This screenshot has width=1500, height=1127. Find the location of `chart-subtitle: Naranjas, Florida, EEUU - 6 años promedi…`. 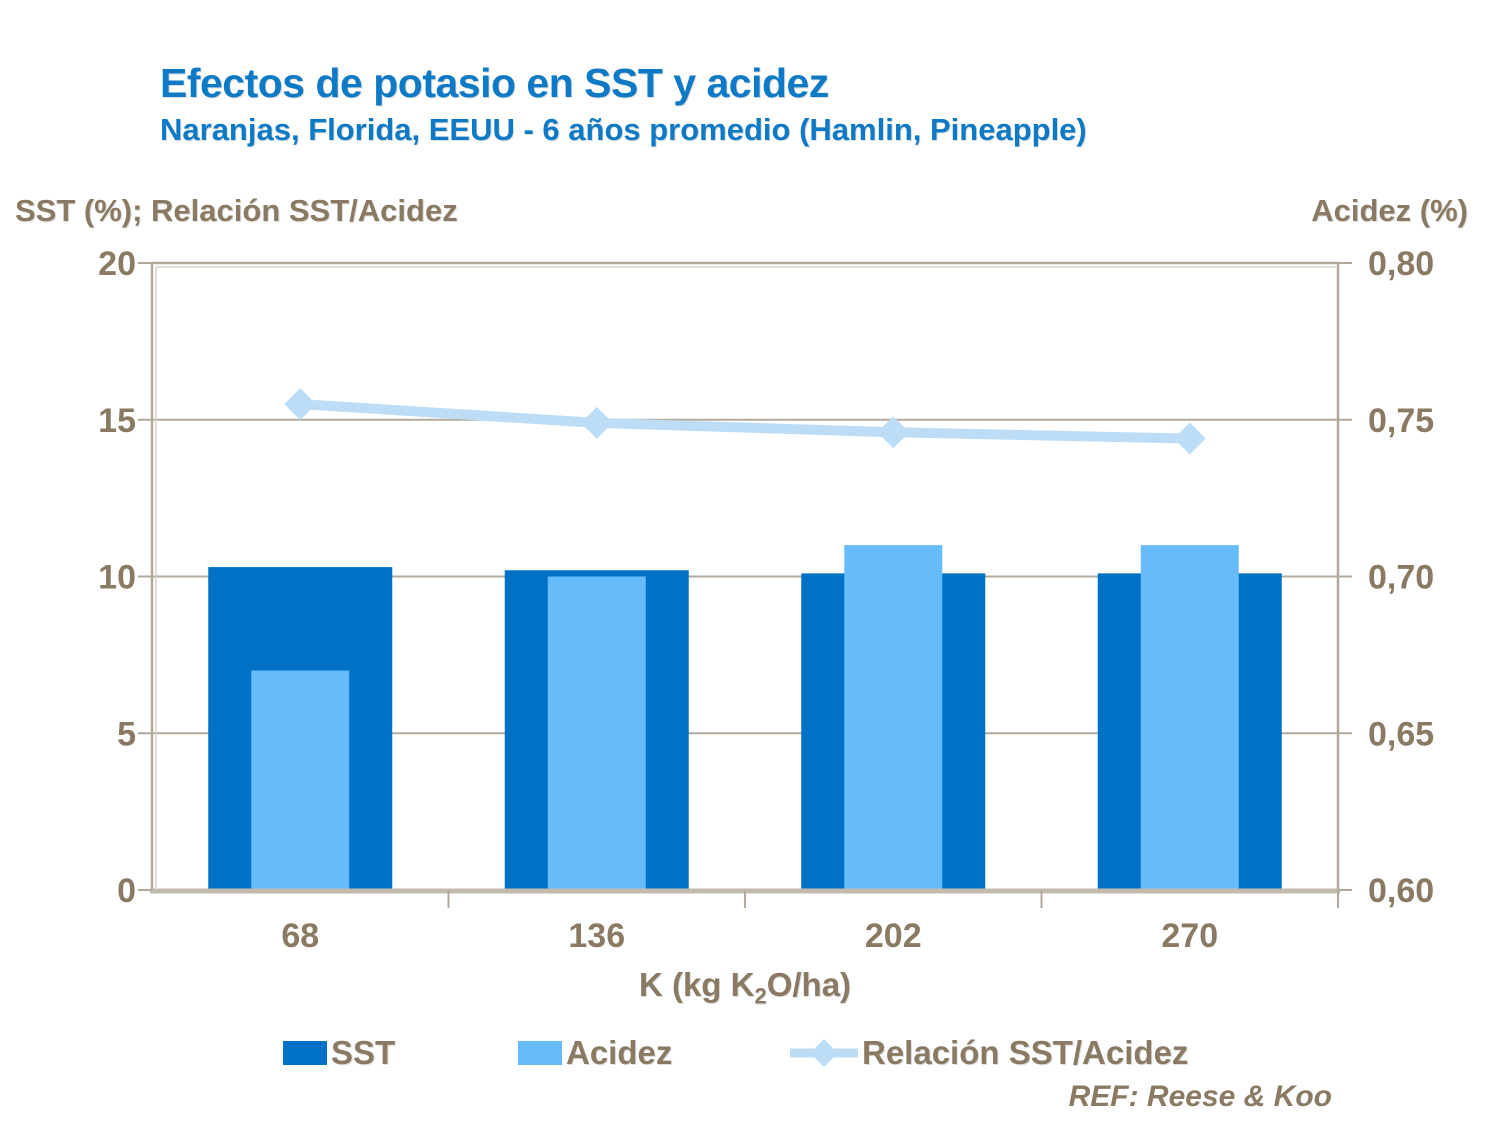

chart-subtitle: Naranjas, Florida, EEUU - 6 años promedi… is located at coordinates (623, 129).